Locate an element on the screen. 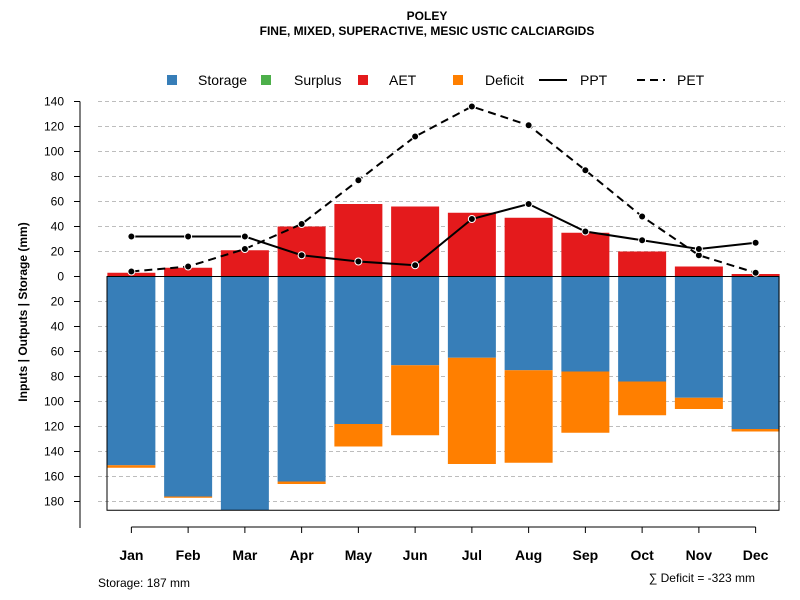  x-tick-label: May is located at coordinates (358, 555).